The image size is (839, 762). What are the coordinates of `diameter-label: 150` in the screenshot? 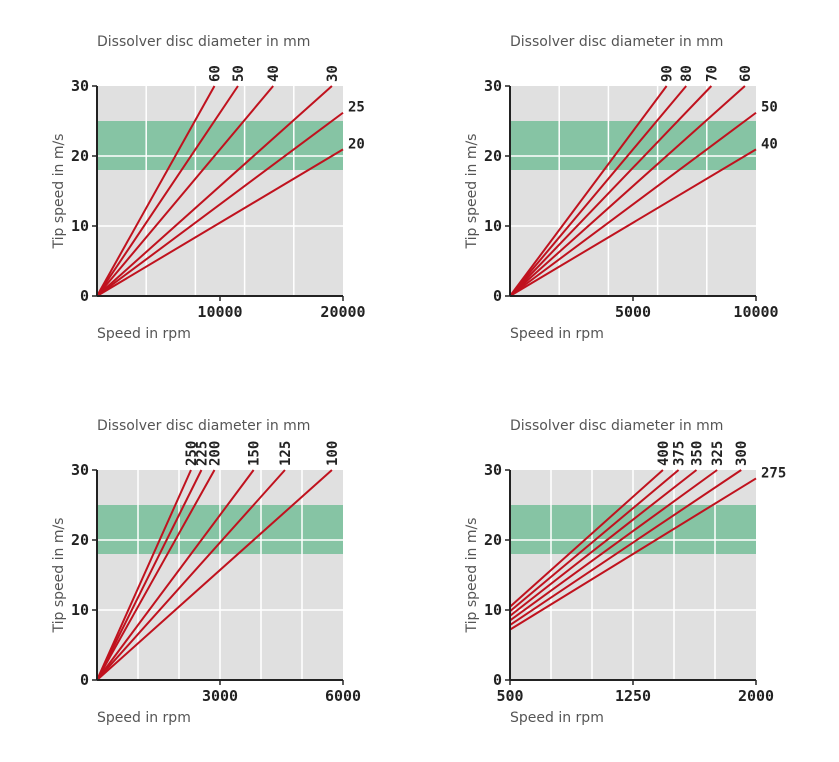 It's located at (255, 453).